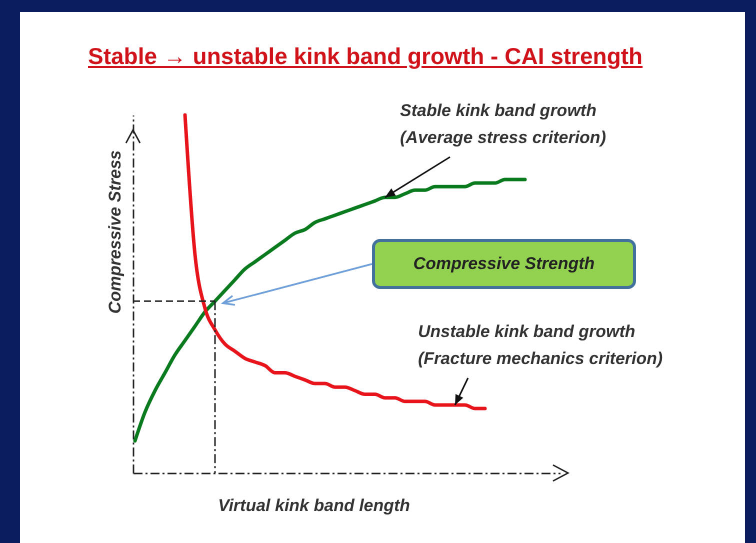  Describe the element at coordinates (540, 345) in the screenshot. I see `series-label: Unstable kink band growth (Fracture mechanics criterion)` at that location.